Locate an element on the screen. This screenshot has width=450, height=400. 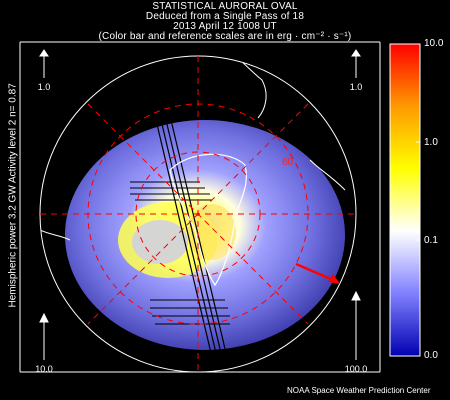
colorbar-tick-0-1: 0.1 is located at coordinates (431, 240).